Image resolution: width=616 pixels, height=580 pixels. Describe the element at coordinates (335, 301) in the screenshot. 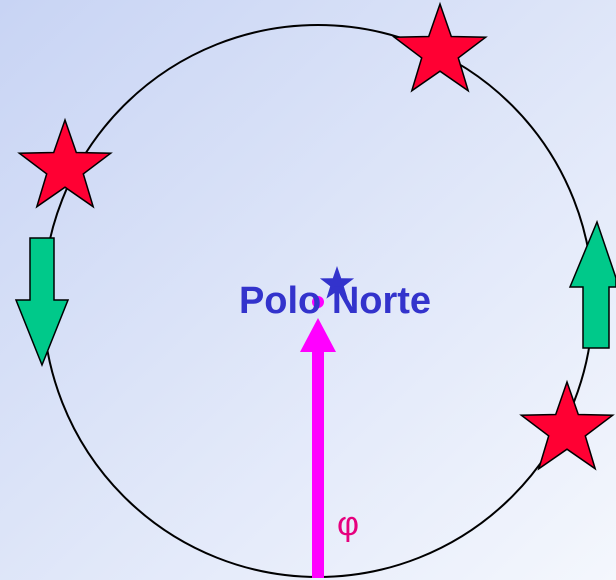

I see `center-label: Polo Norte` at that location.